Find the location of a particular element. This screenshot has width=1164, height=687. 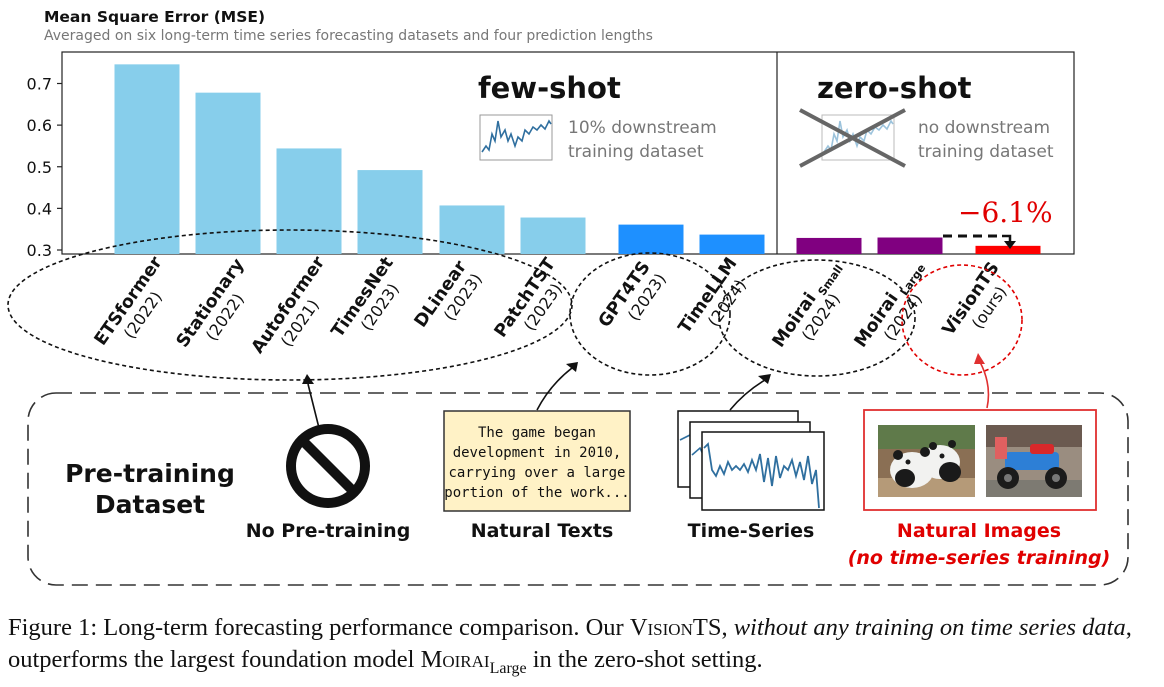

natural-images-note: (no time-series training) is located at coordinates (979, 558).